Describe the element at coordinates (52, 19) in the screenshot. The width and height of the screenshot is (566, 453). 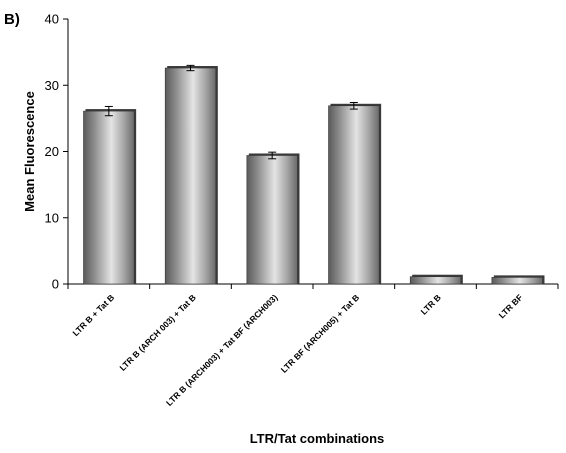
I see `y-tick-label: 40` at that location.